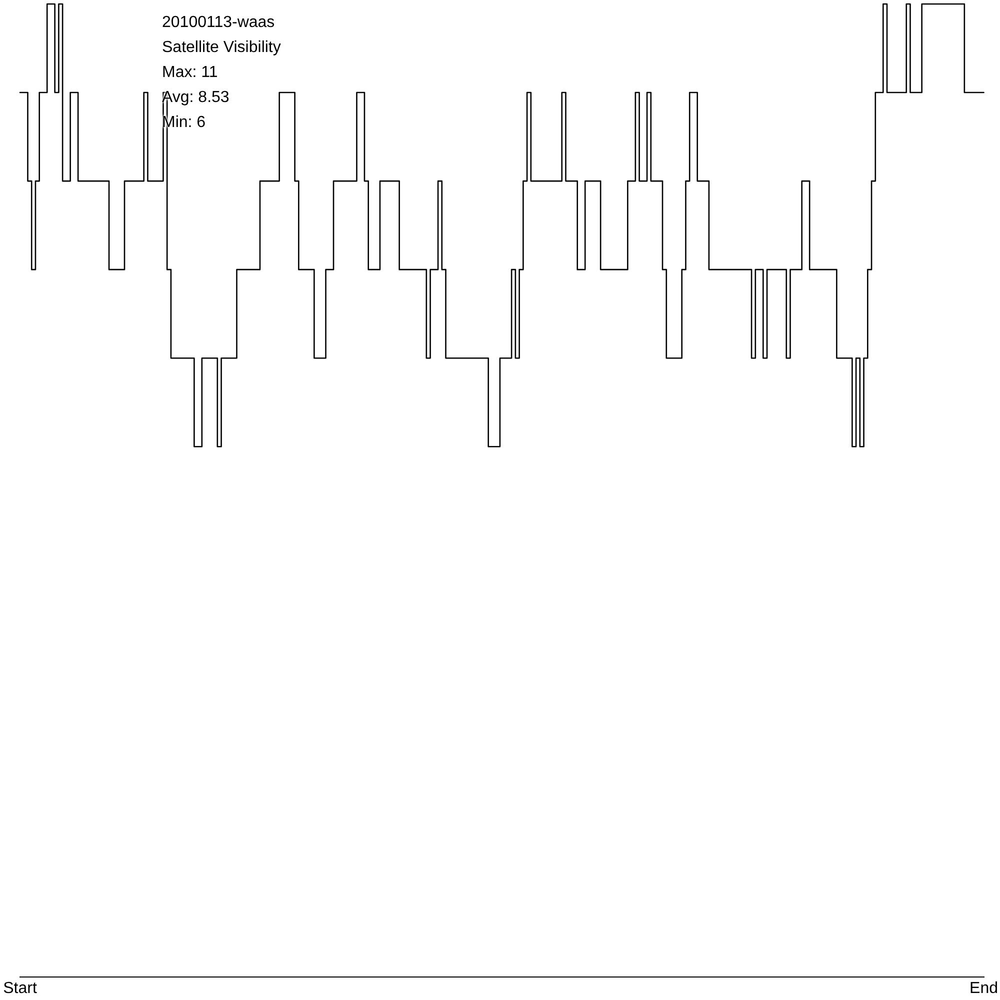 The height and width of the screenshot is (1000, 1000). Describe the element at coordinates (20, 988) in the screenshot. I see `x-tick-label: Start` at that location.